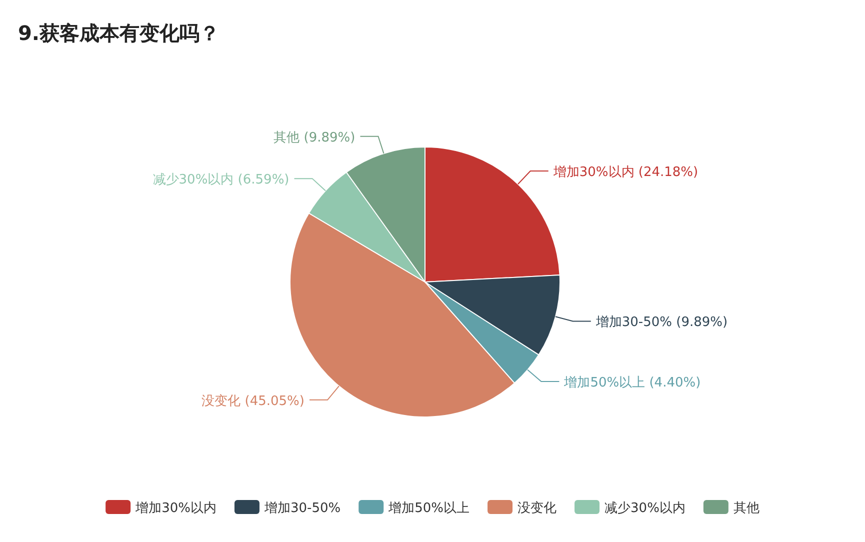 The width and height of the screenshot is (865, 542). I want to click on legend-label: 没变化, so click(537, 508).